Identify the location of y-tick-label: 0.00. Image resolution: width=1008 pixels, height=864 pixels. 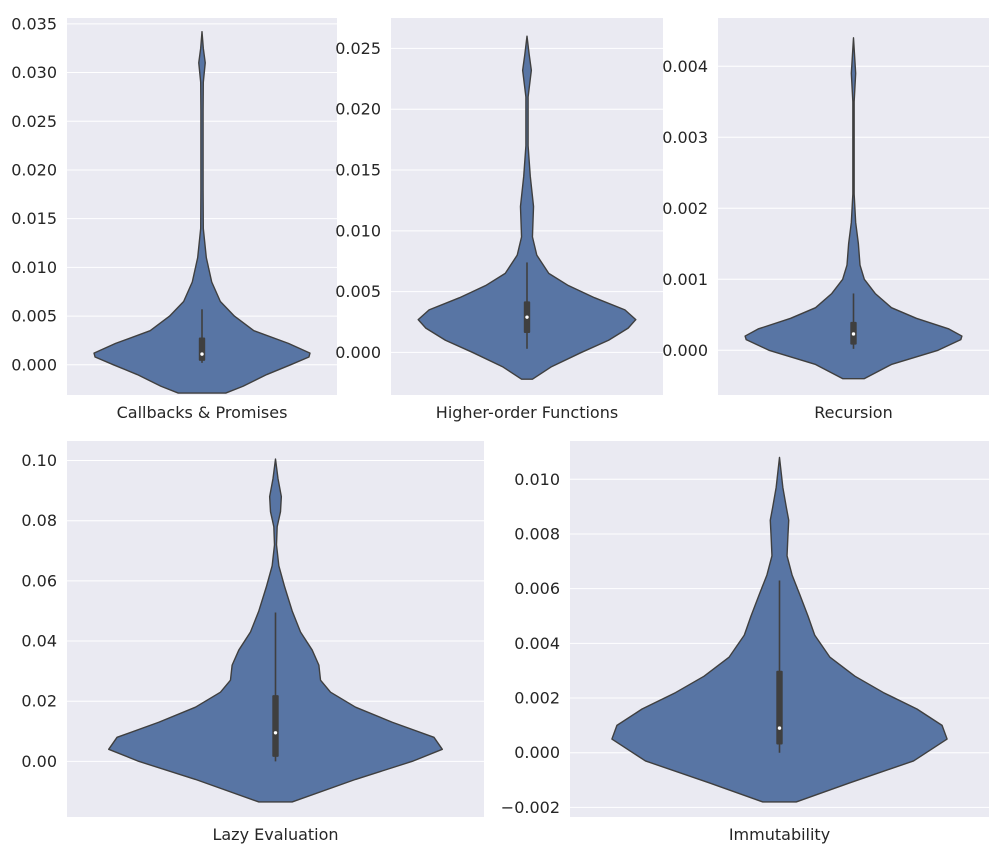
(39, 761).